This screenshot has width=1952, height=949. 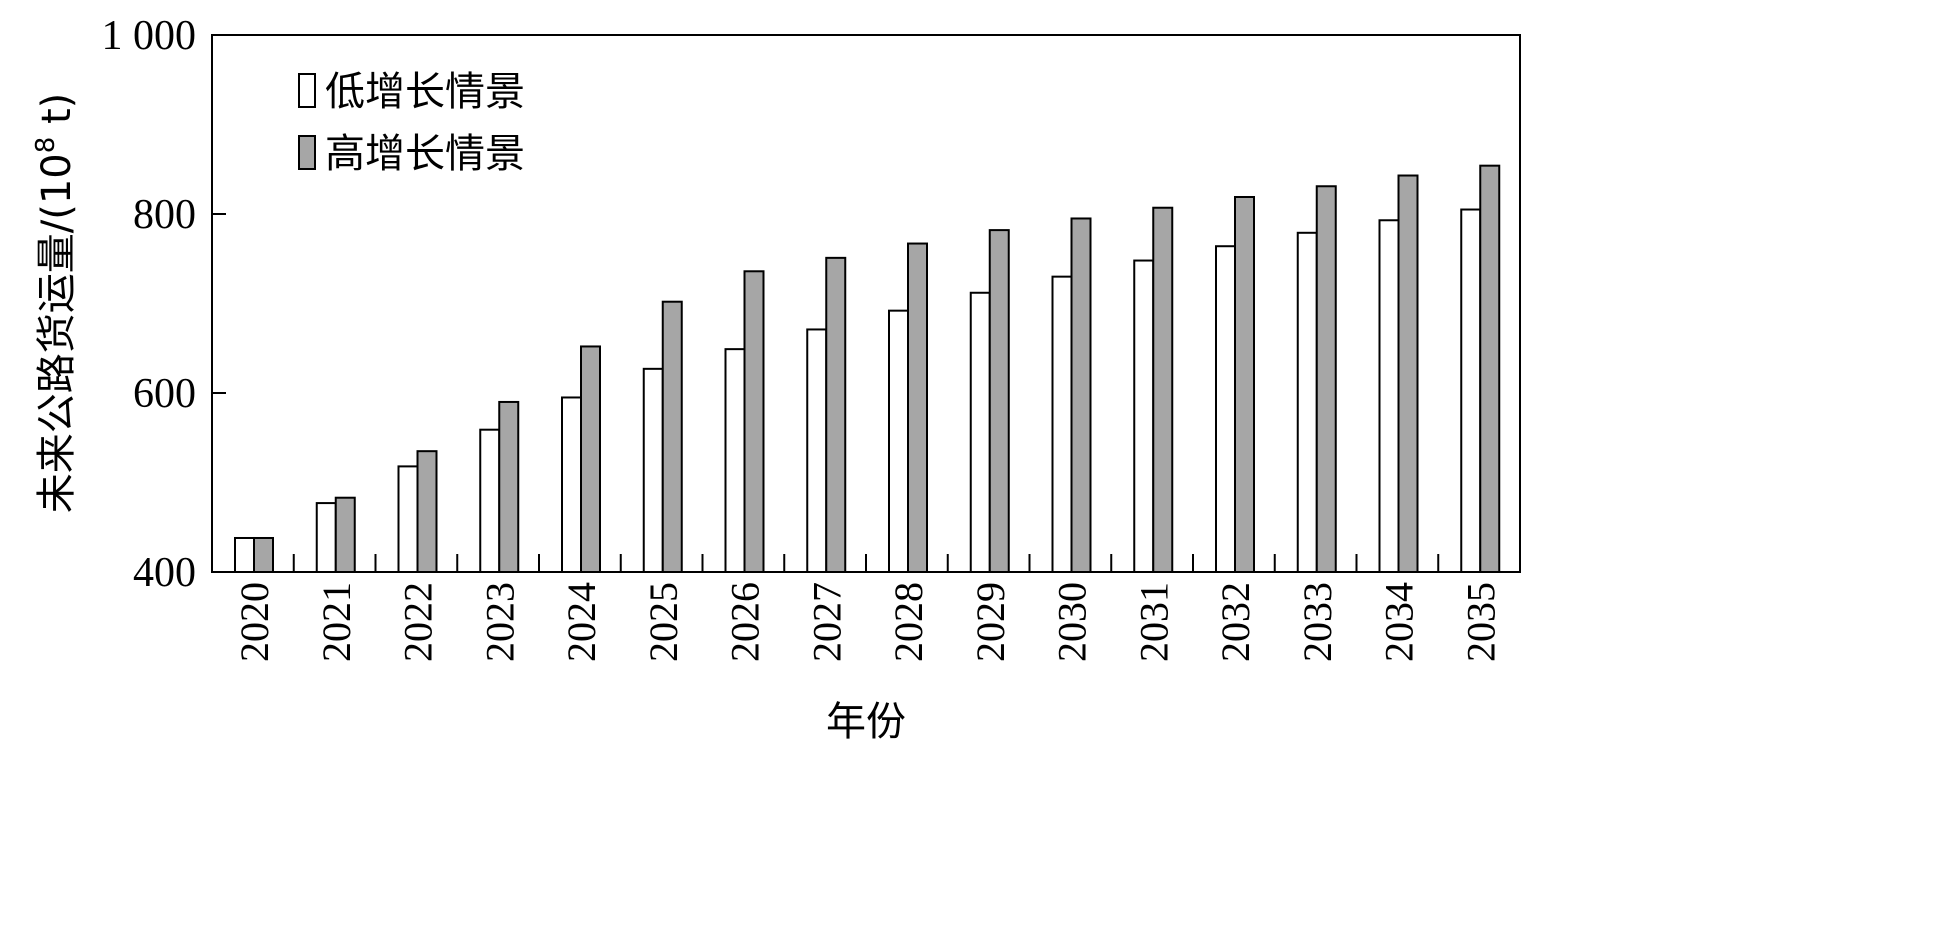 I want to click on bar-low-2032, so click(x=1225, y=409).